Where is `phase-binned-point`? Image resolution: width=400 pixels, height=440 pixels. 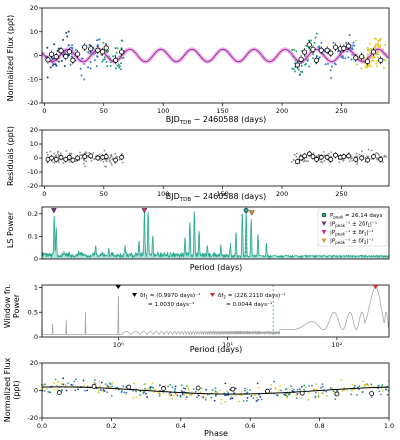
phase-binned-point is located at coordinates (59, 392).